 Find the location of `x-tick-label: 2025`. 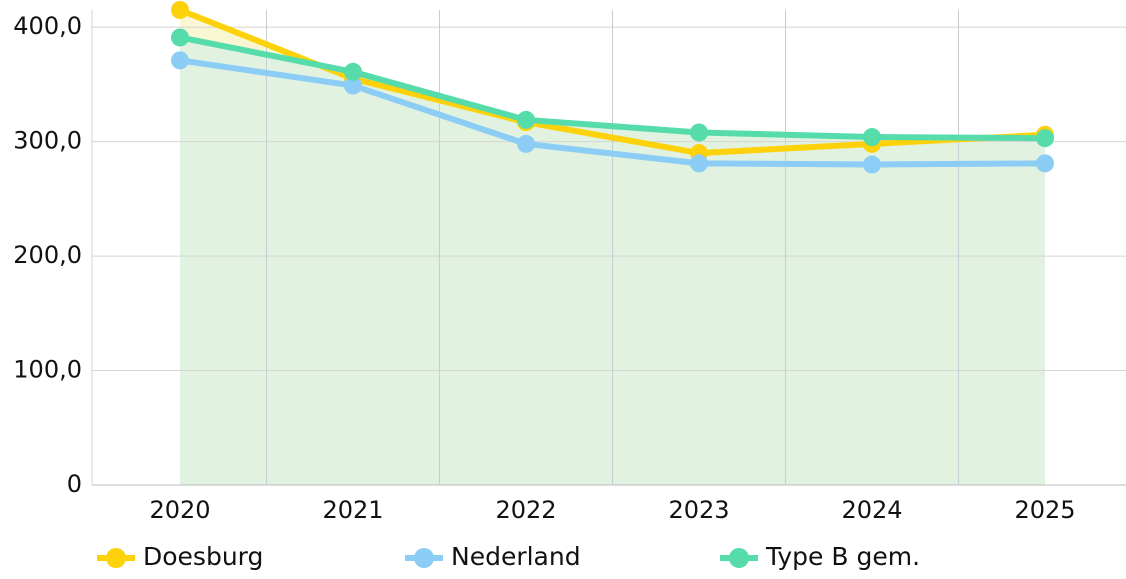

x-tick-label: 2025 is located at coordinates (1044, 510).